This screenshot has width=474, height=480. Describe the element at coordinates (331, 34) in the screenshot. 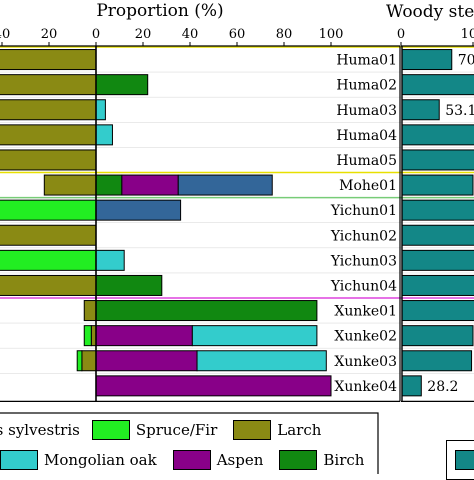

I see `left-tick-label: 100` at that location.